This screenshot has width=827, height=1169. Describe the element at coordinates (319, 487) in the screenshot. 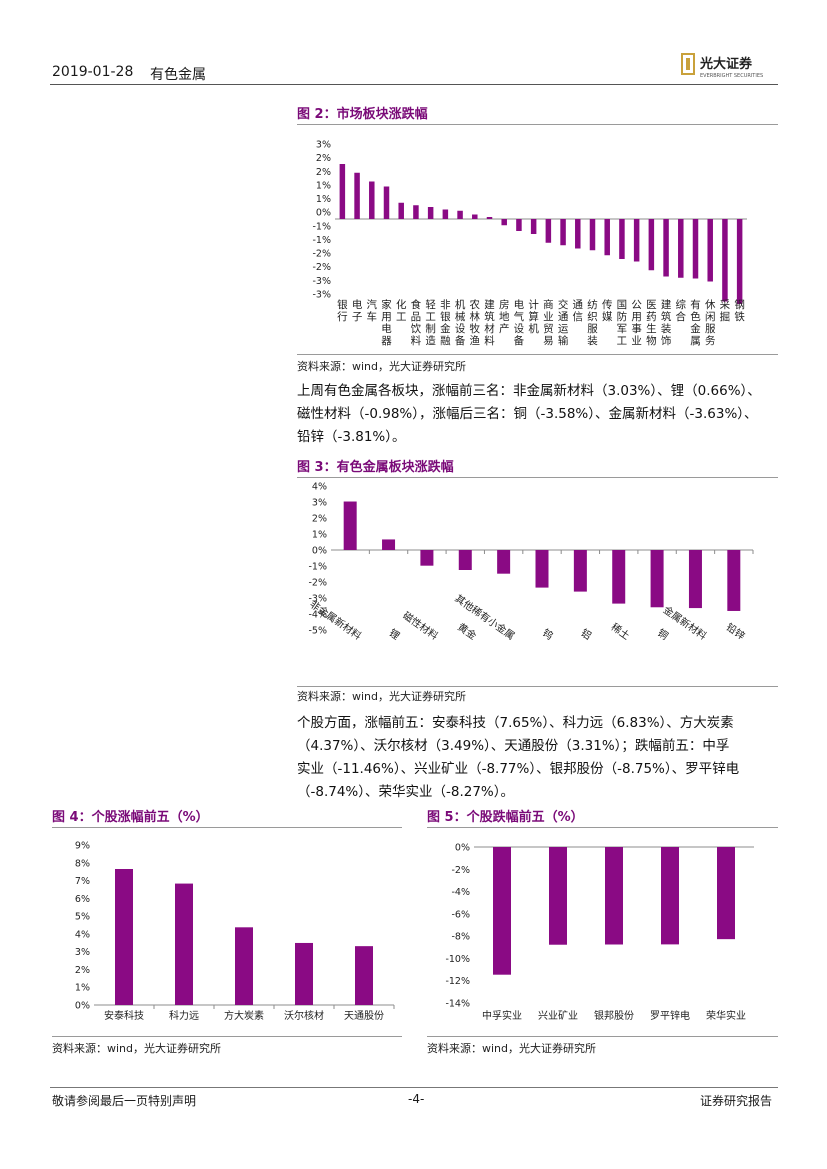

I see `y-tick-label: 4%` at that location.